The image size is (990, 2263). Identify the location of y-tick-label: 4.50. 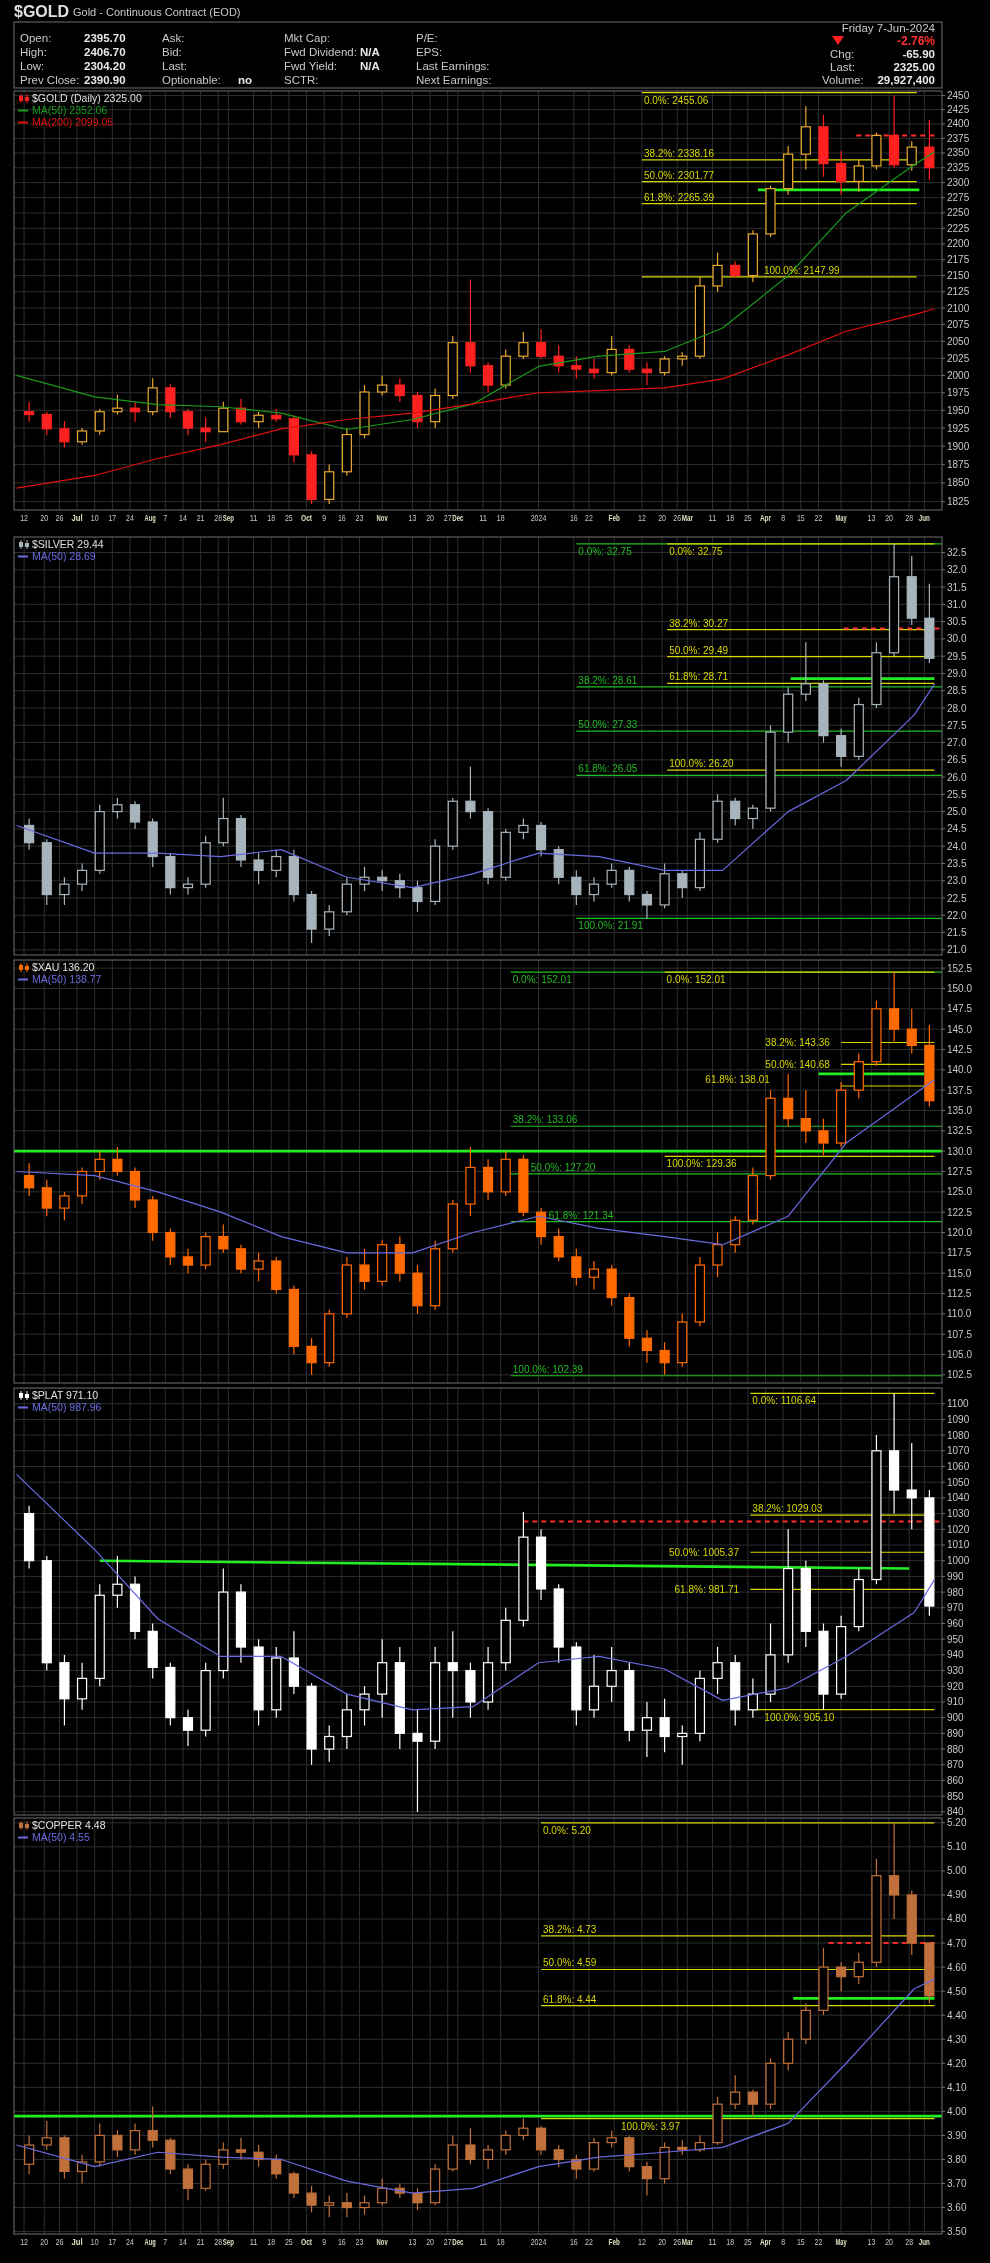
(957, 1991).